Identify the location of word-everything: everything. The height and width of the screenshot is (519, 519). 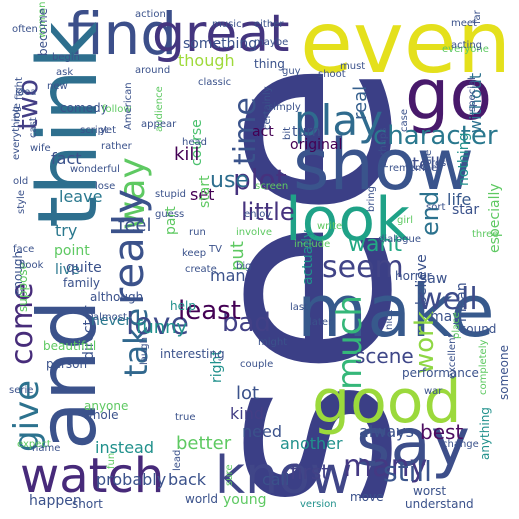
(16, 133).